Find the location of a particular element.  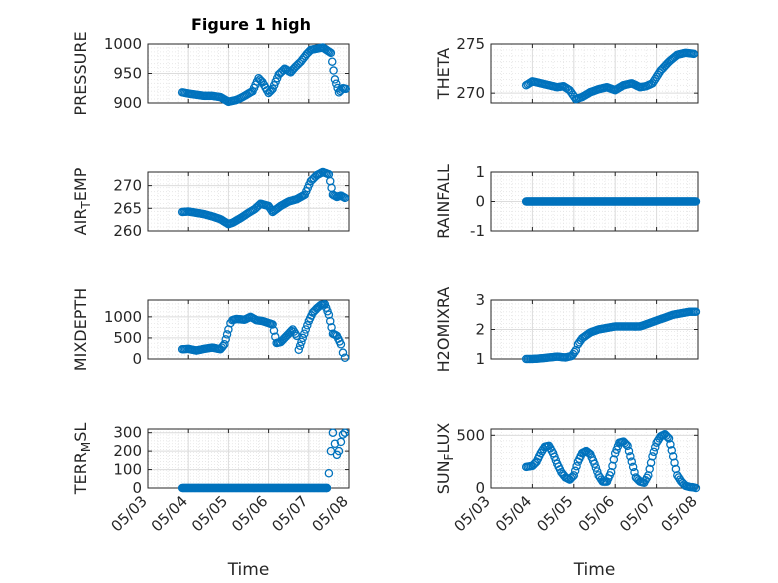

y-tick-label: 300 is located at coordinates (127, 433).